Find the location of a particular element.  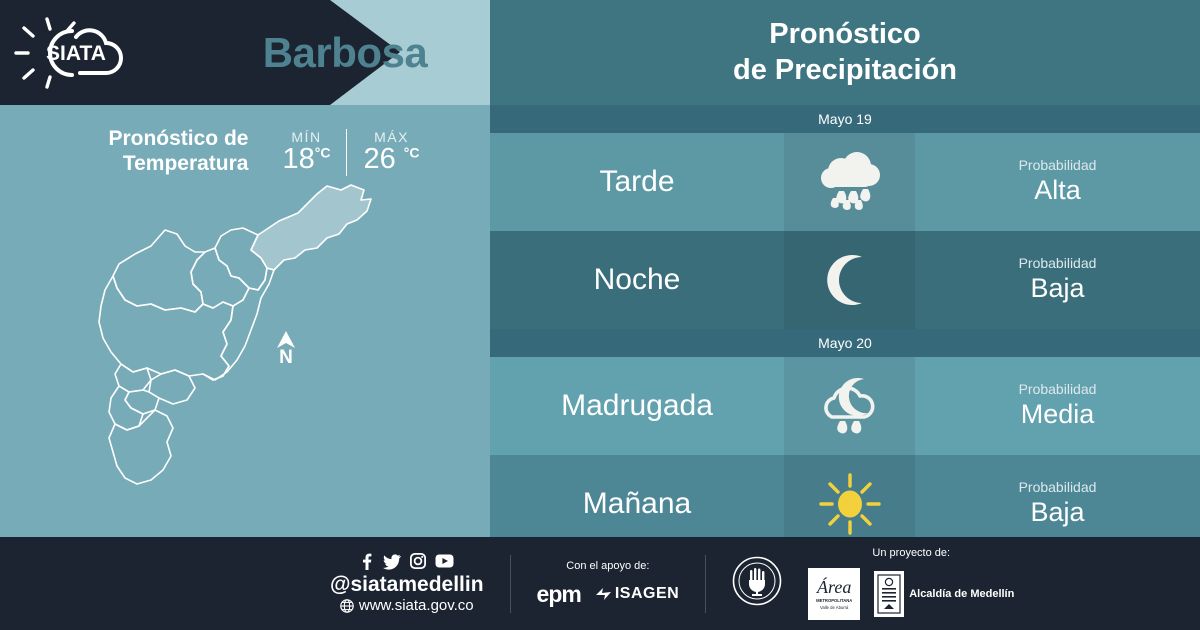

map-svg is located at coordinates (235, 334).